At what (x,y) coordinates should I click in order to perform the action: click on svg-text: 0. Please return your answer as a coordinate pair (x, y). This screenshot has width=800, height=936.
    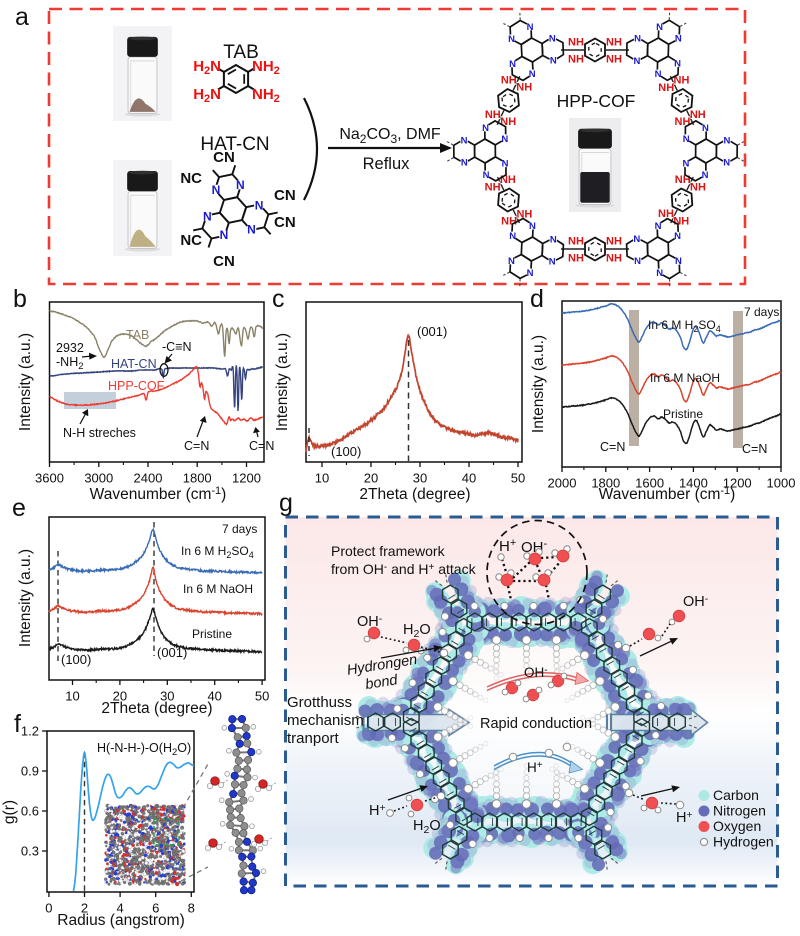
    Looking at the image, I should click on (48, 908).